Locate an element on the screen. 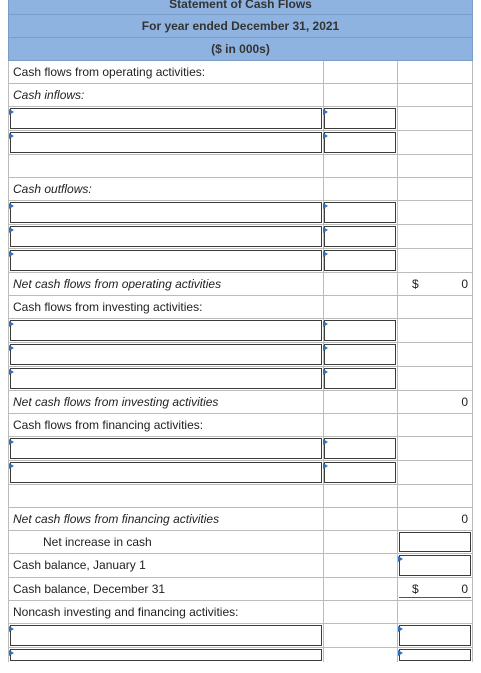 The image size is (481, 673). cash-begin-input is located at coordinates (435, 565).